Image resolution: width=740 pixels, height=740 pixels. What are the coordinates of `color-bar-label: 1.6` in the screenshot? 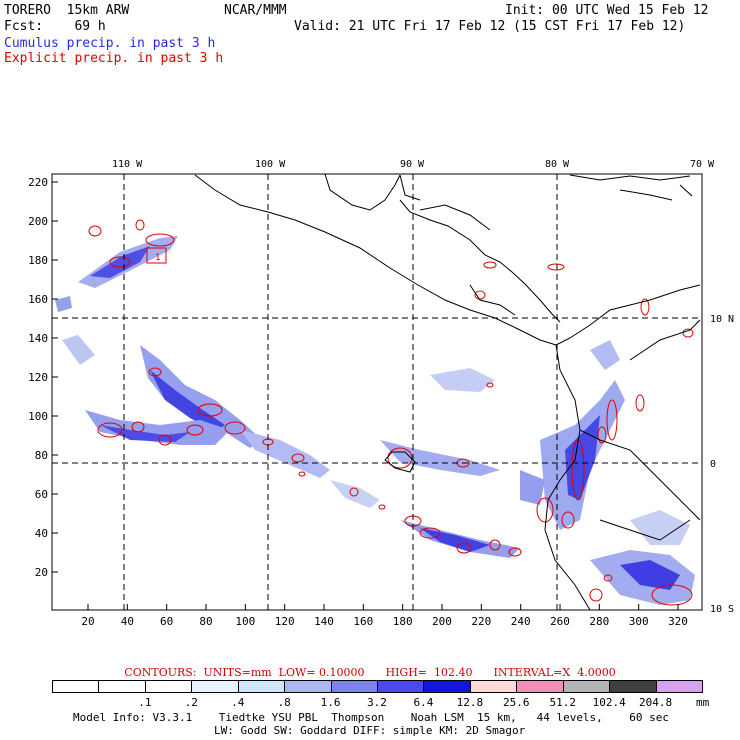 It's located at (330, 702).